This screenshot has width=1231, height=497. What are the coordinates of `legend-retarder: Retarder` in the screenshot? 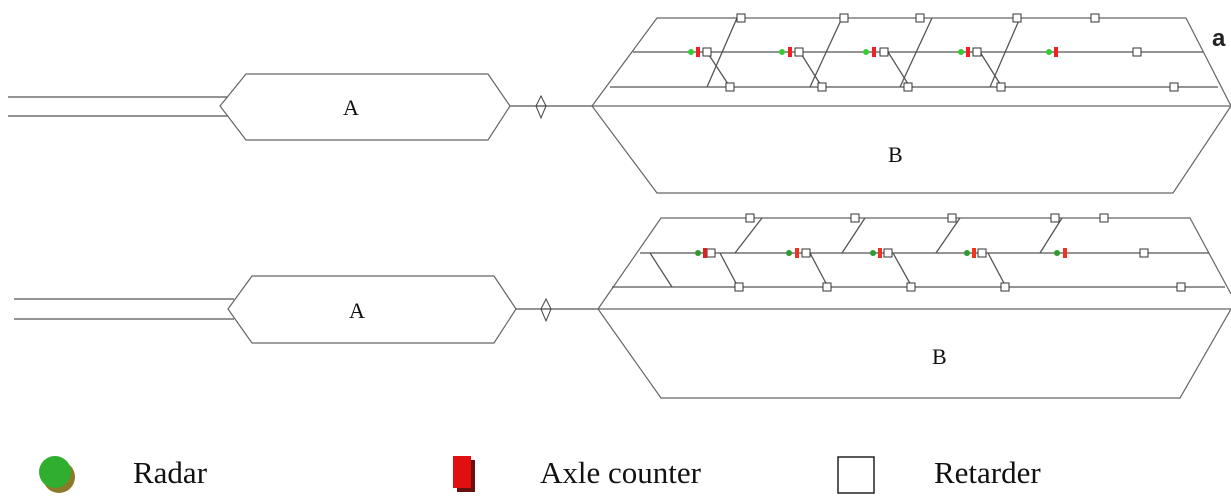 It's located at (939, 474).